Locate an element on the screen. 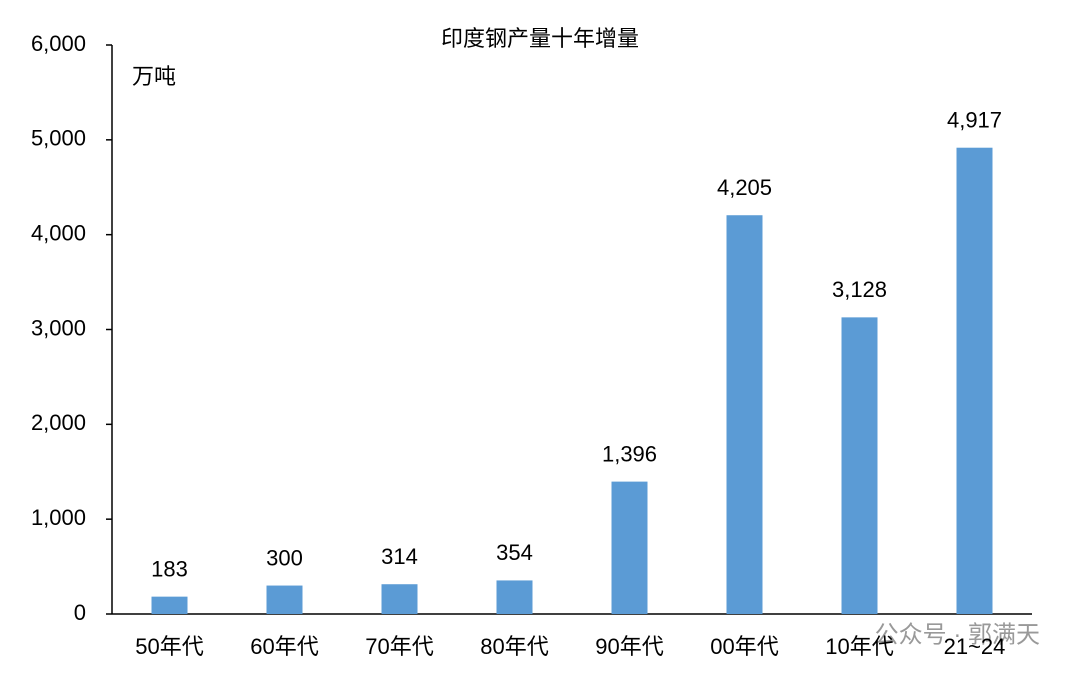 The width and height of the screenshot is (1080, 680). chart-title: 印度钢产量十年增量 is located at coordinates (540, 38).